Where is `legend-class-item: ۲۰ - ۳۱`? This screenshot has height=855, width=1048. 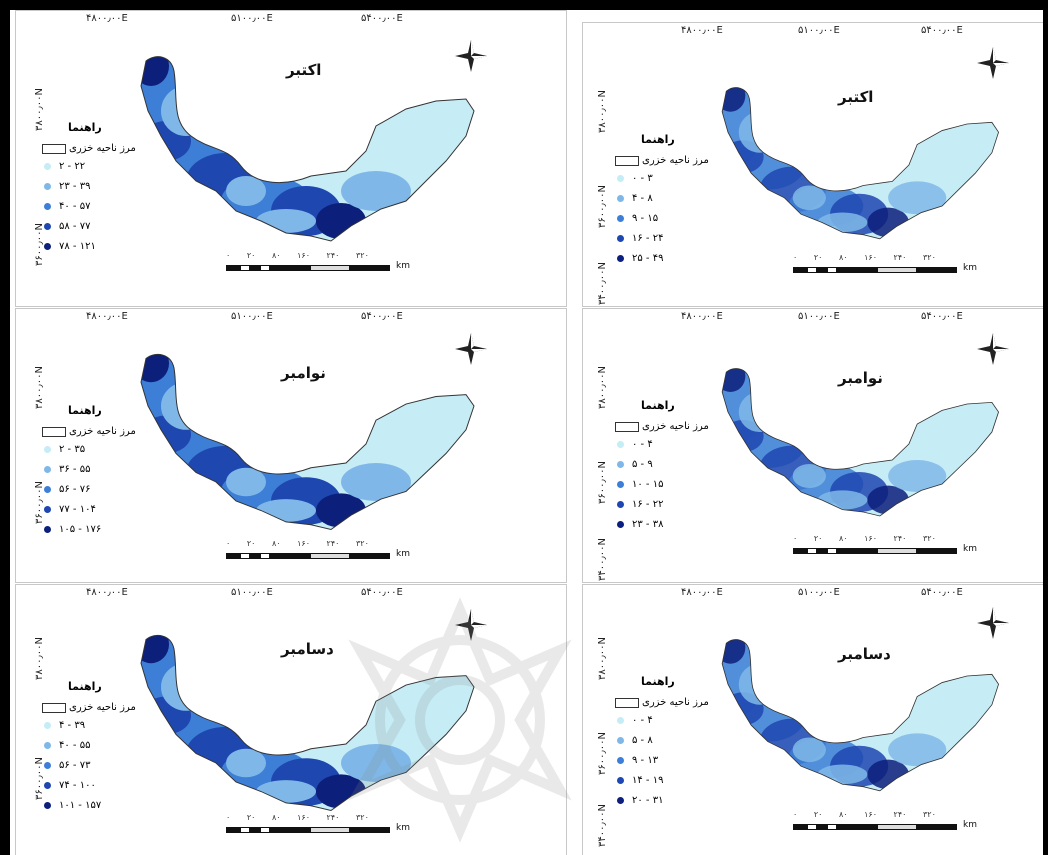 legend-class-item: ۲۰ - ۳۱ is located at coordinates (640, 800).